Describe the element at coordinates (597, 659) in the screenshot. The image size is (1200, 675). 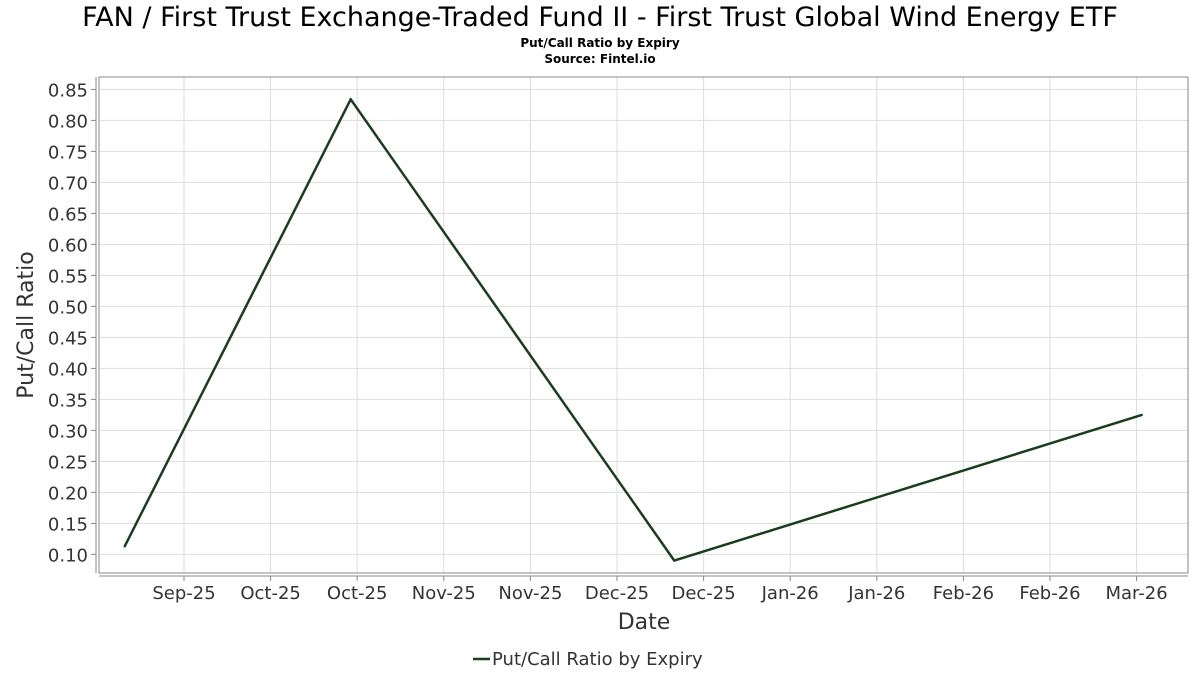
I see `legend-label: Put/Call Ratio by Expiry` at that location.